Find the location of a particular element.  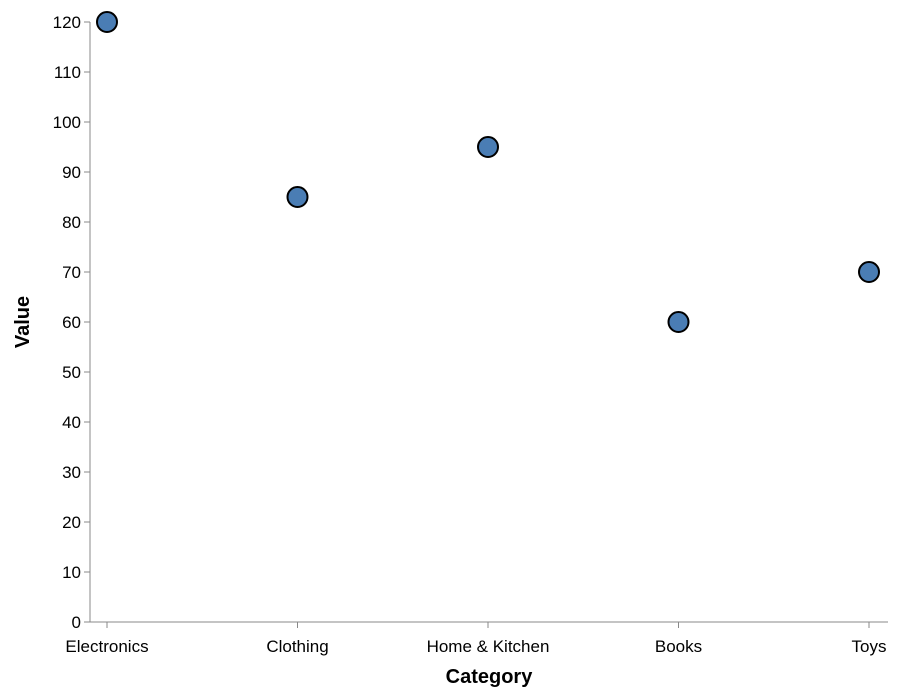

y-tick-label: 110 is located at coordinates (67, 72).